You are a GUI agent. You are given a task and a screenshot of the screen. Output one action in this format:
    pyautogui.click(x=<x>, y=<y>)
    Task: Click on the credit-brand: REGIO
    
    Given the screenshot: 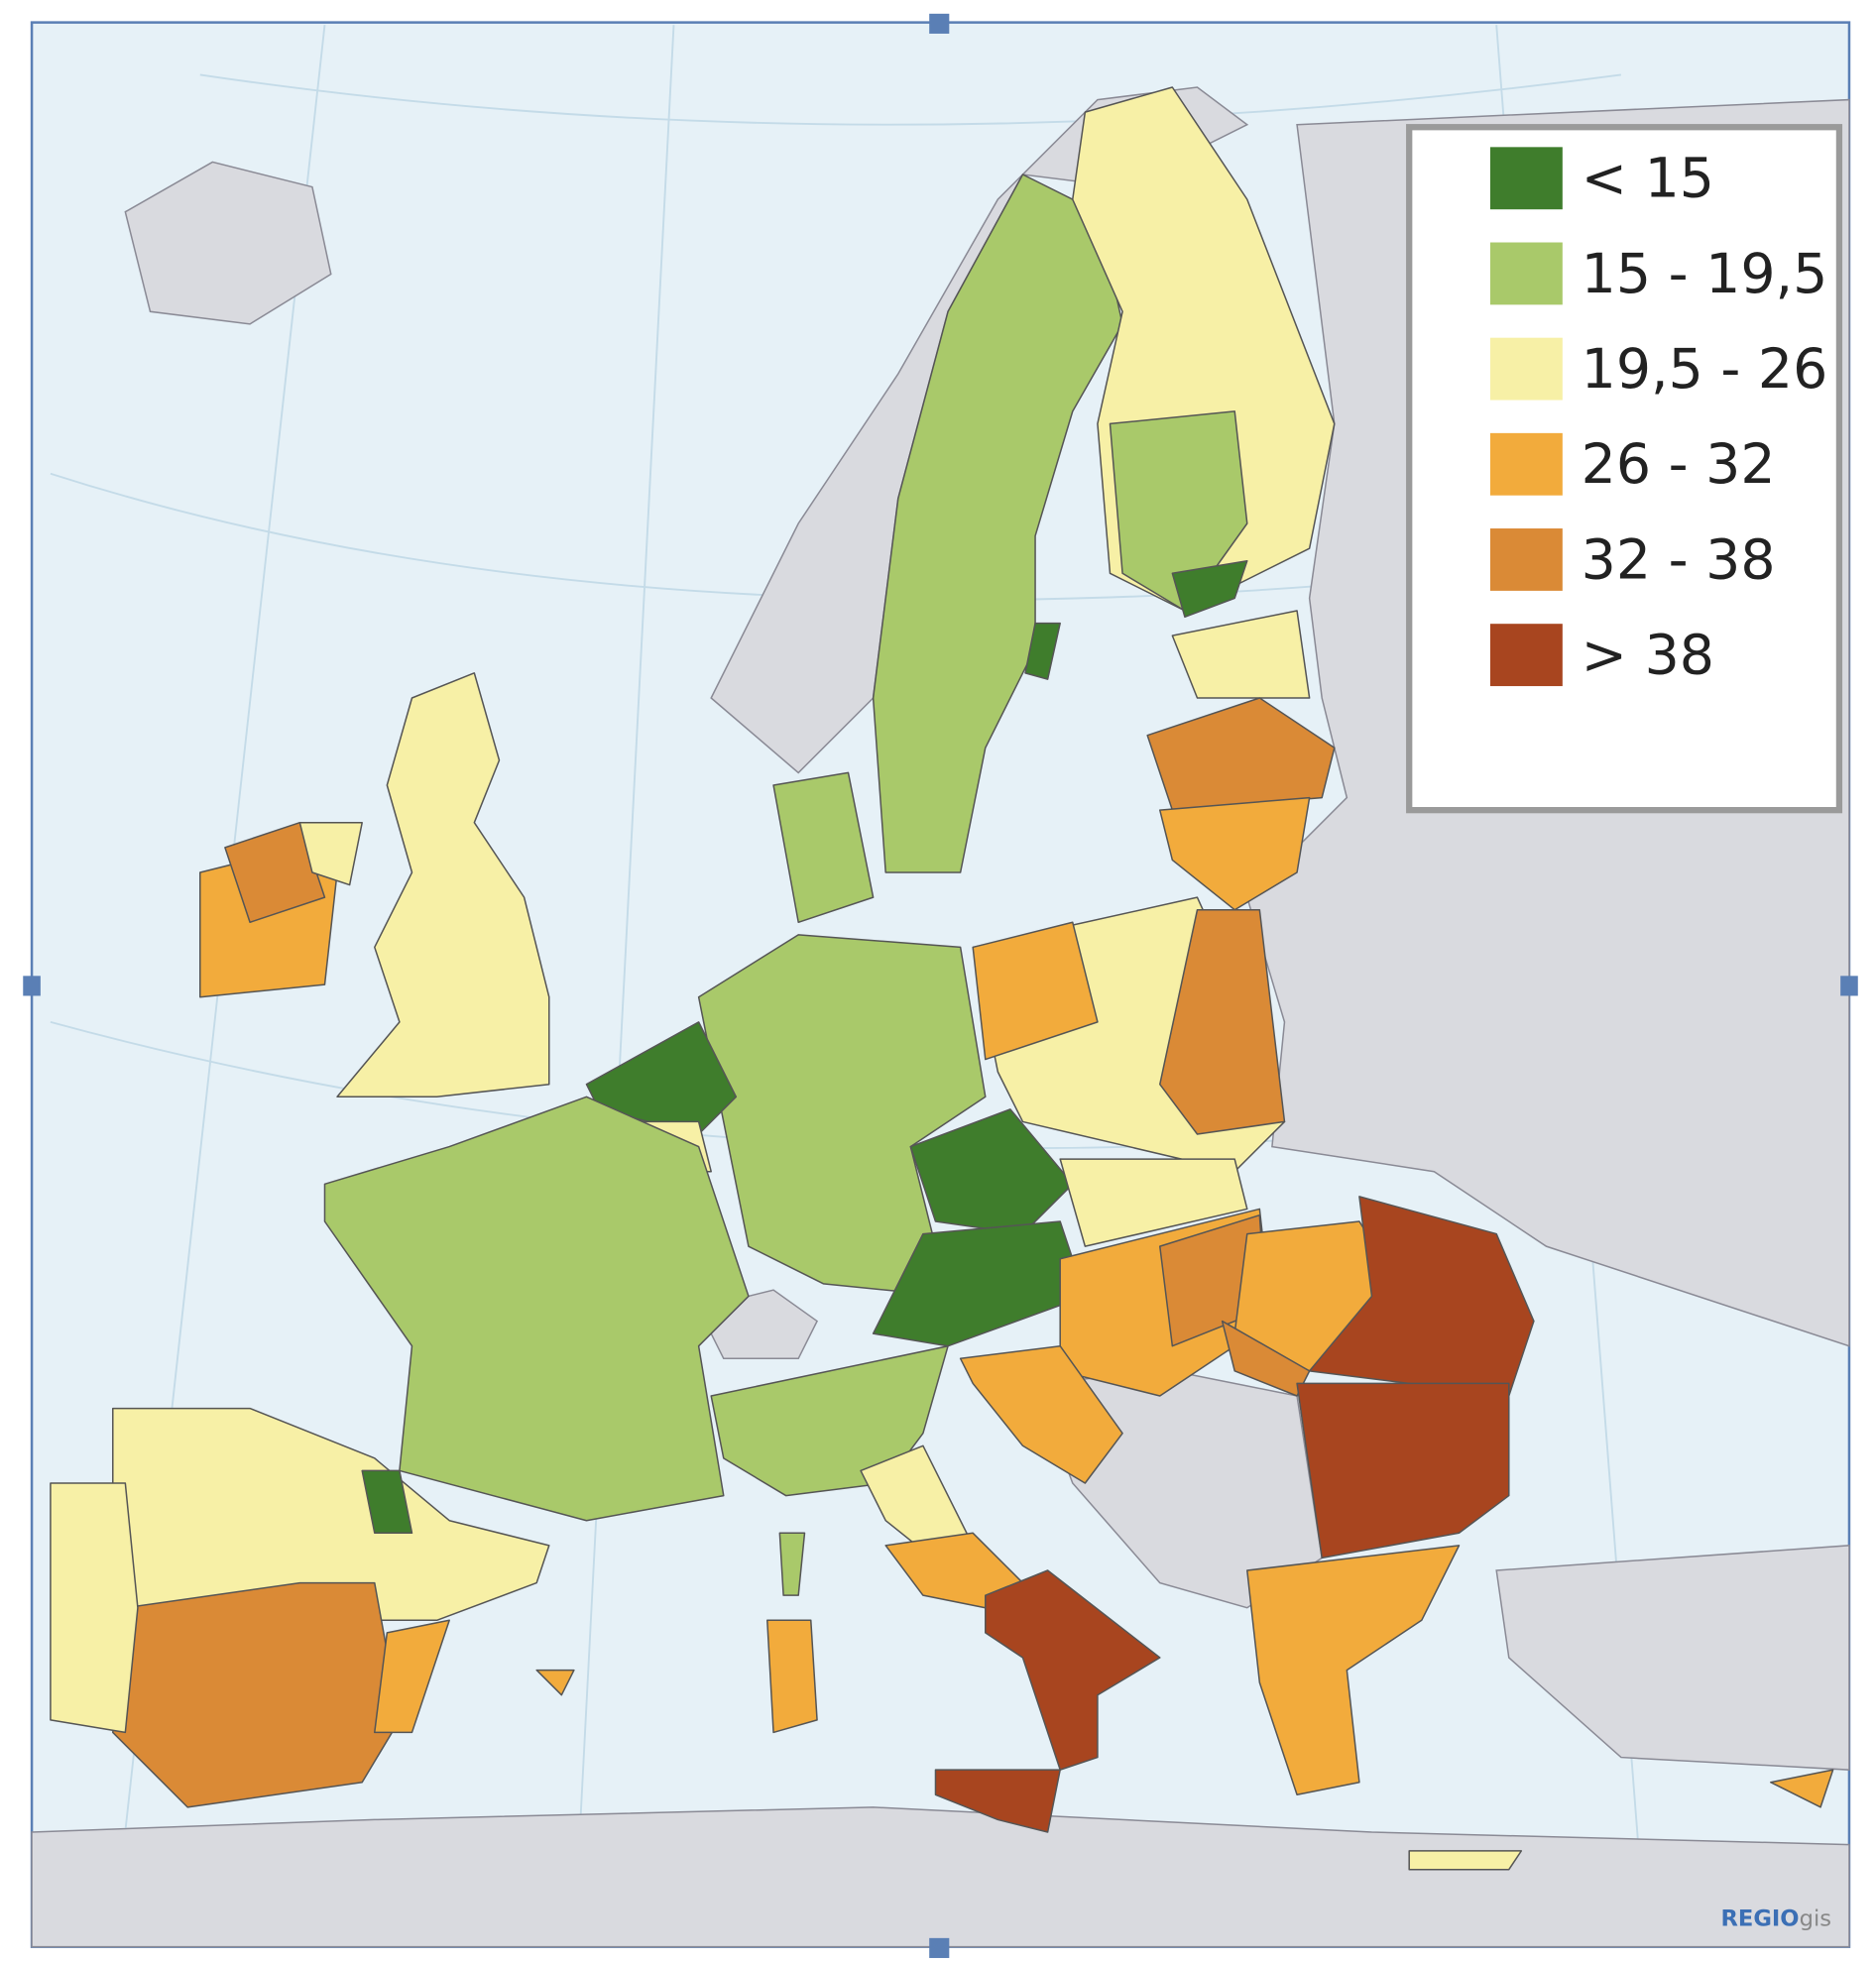 What is the action you would take?
    pyautogui.click(x=1759, y=1918)
    